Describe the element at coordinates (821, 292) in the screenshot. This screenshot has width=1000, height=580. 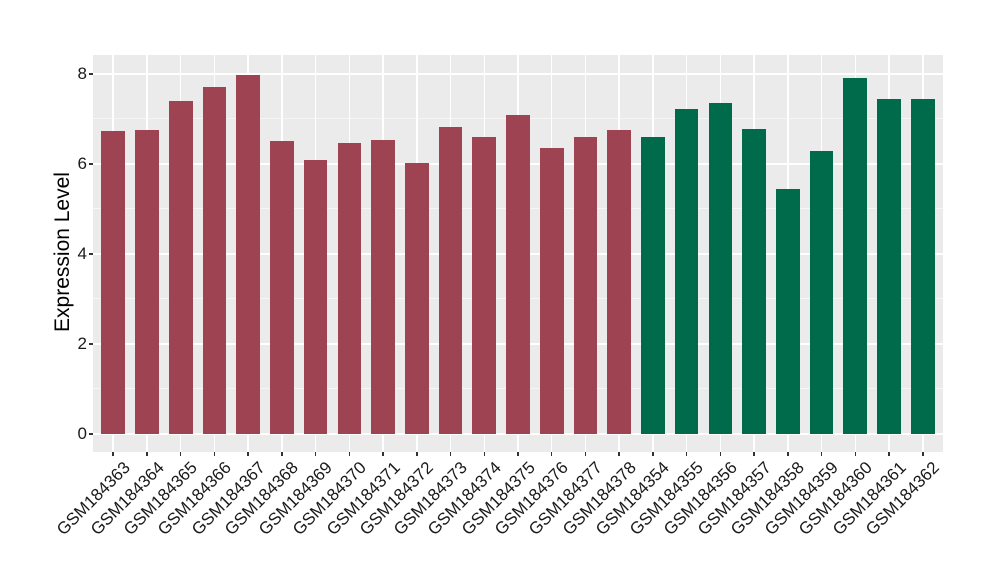
I see `bar-GSM184359` at that location.